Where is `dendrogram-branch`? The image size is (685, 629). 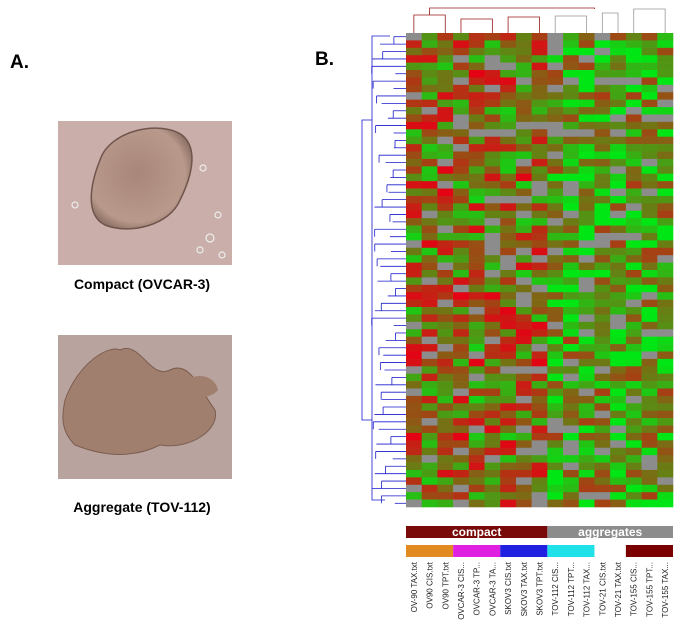
dendrogram-branch is located at coordinates (380, 268).